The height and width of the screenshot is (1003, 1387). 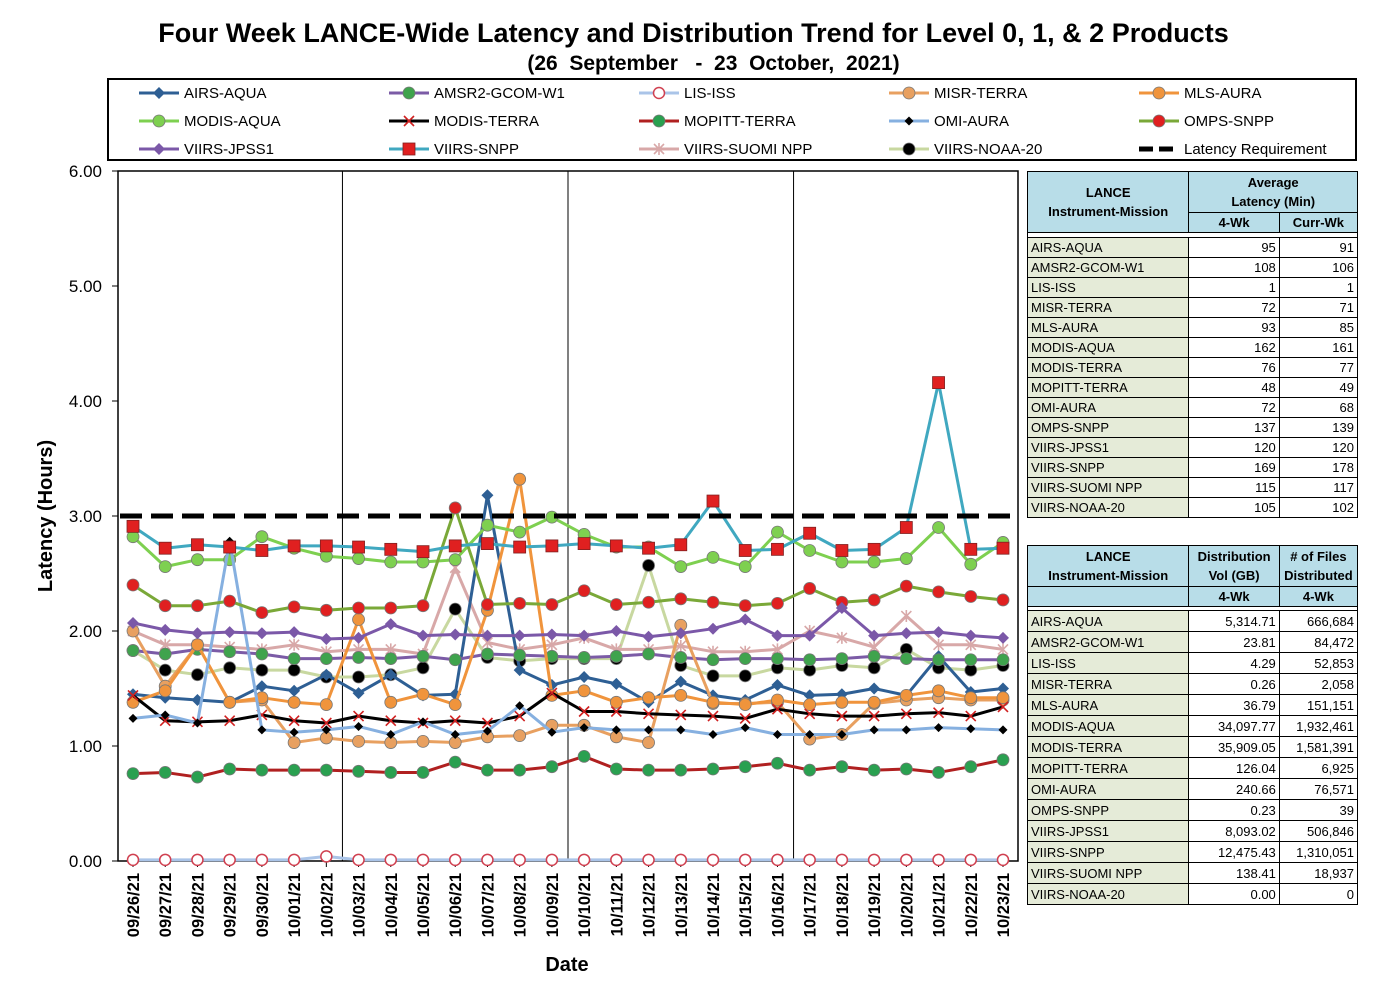 What do you see at coordinates (85, 746) in the screenshot?
I see `y-tick-label: 1.00` at bounding box center [85, 746].